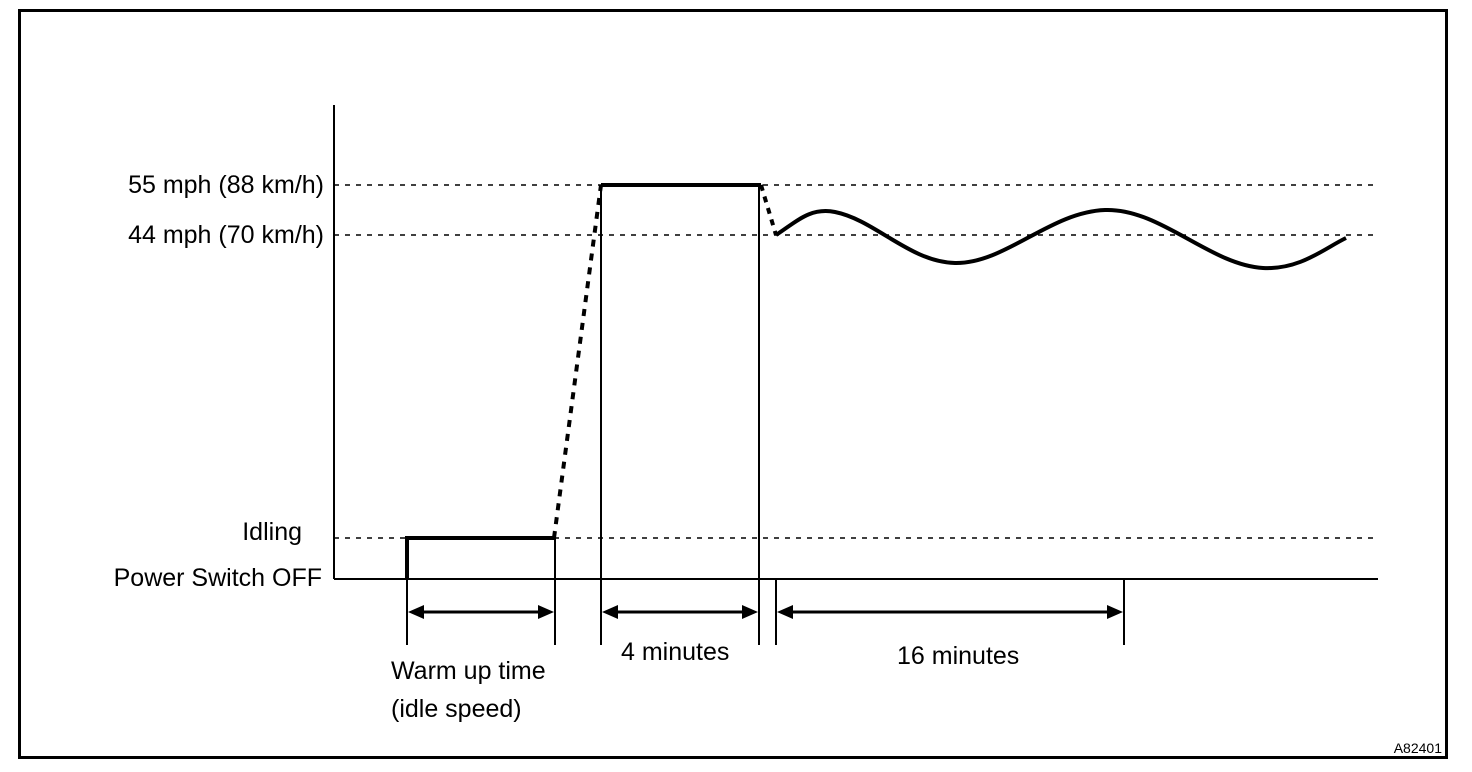  Describe the element at coordinates (456, 709) in the screenshot. I see `label-idle-speed: (idle speed)` at that location.